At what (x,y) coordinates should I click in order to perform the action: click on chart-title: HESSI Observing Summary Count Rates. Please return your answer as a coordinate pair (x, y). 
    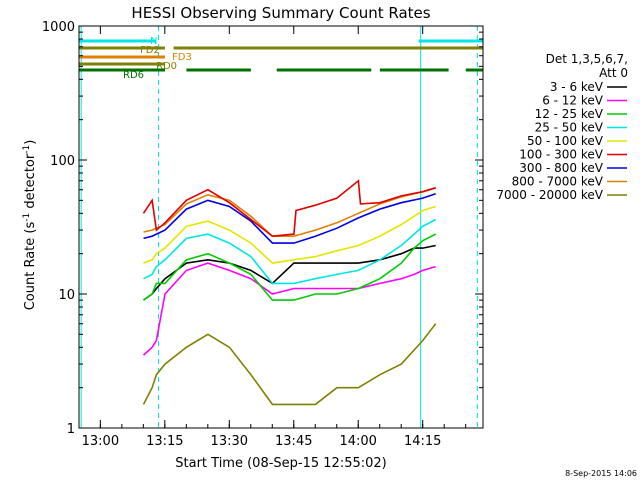
    Looking at the image, I should click on (280, 13).